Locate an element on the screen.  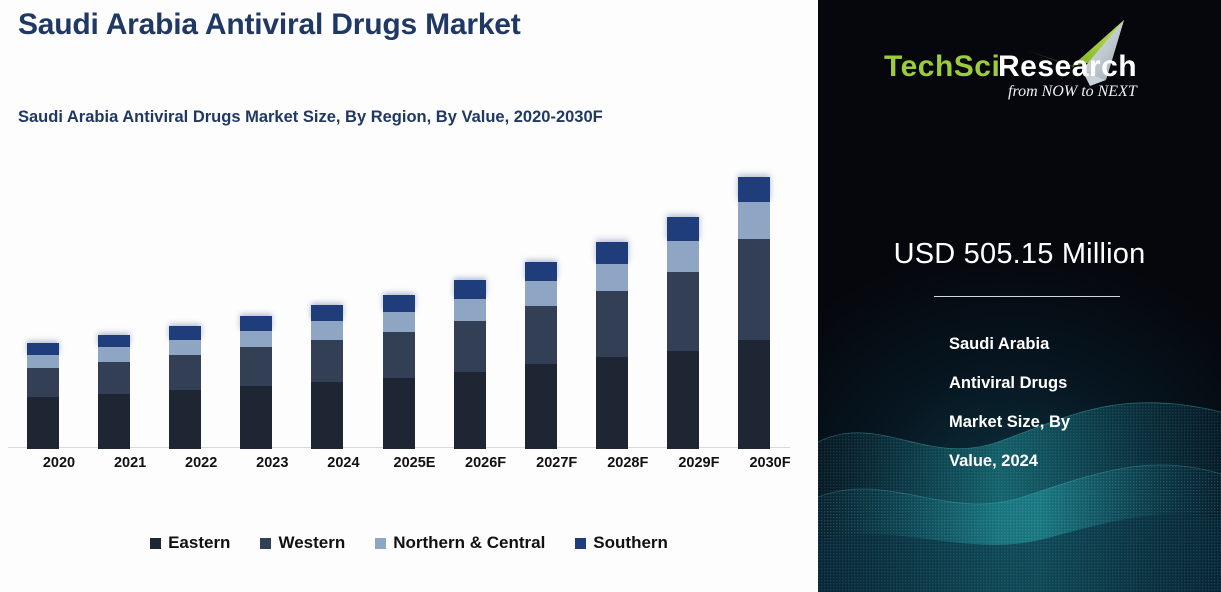
bar-2028F is located at coordinates (611, 345).